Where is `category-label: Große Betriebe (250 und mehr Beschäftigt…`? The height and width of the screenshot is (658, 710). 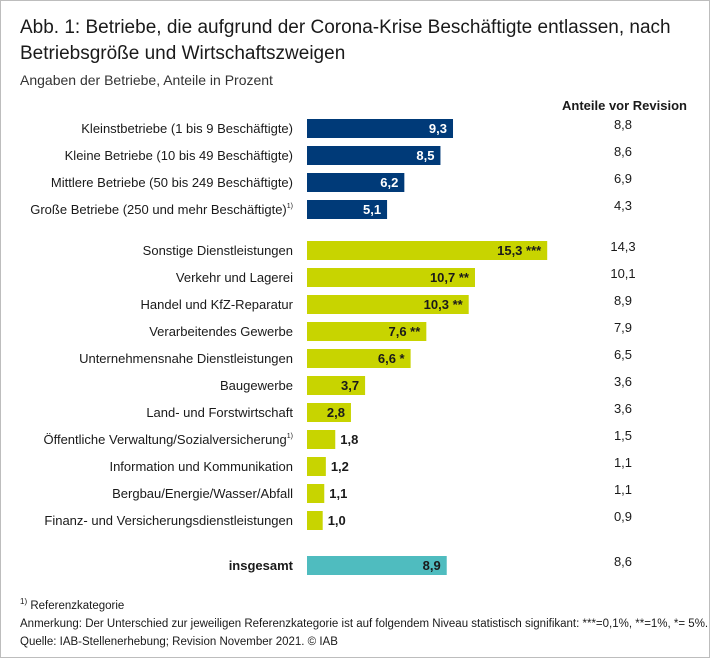
category-label: Große Betriebe (250 und mehr Beschäftigt… is located at coordinates (161, 209).